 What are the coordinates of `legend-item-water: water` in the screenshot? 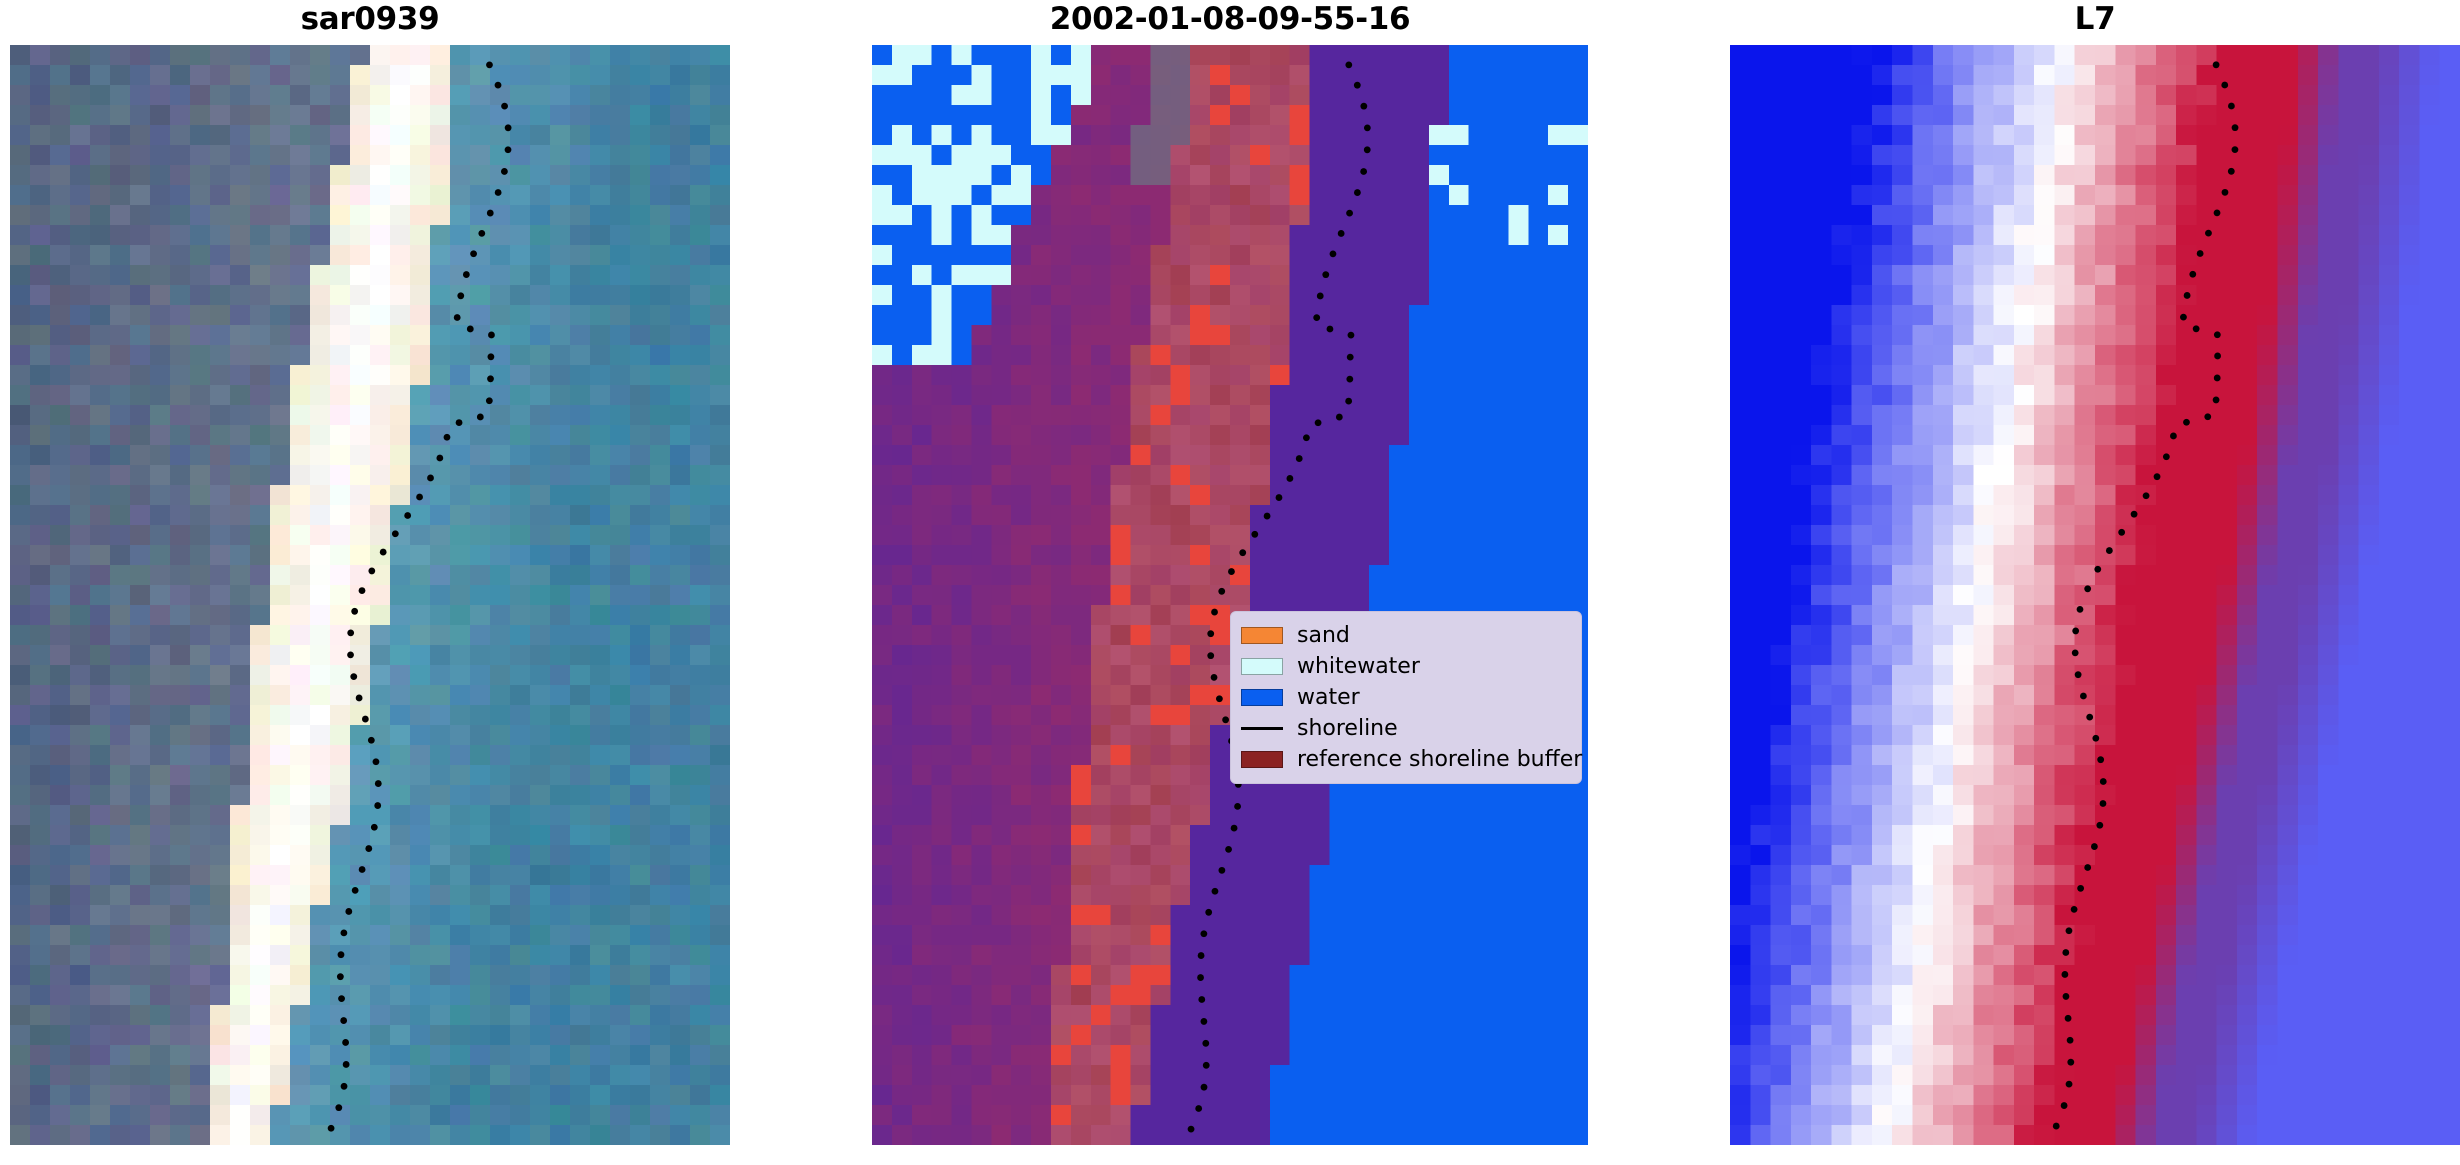 It's located at (1406, 697).